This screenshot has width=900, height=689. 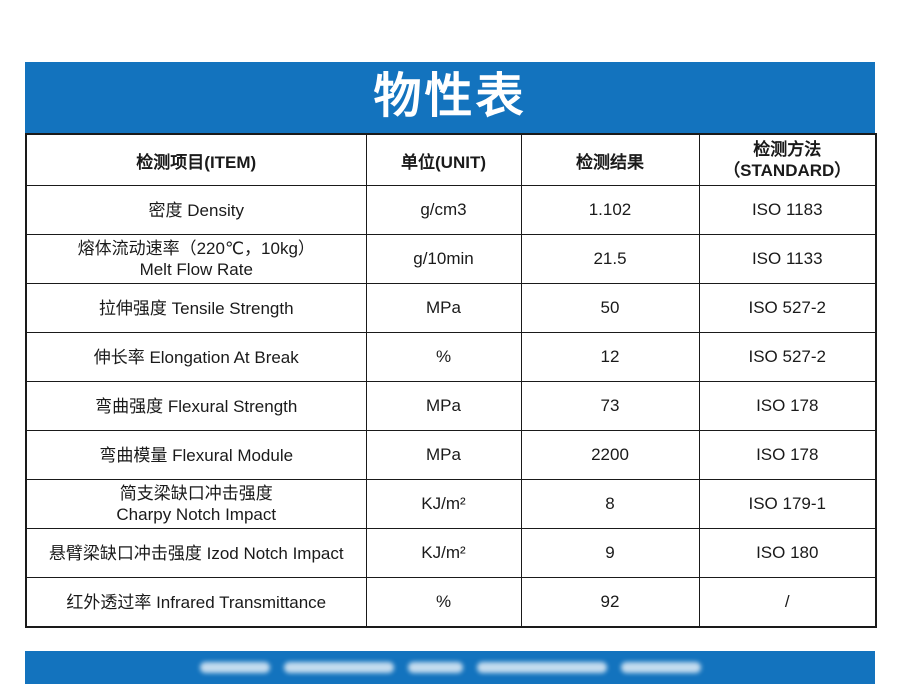 I want to click on cell-item: 伸长率 Elongation At Break, so click(x=196, y=357).